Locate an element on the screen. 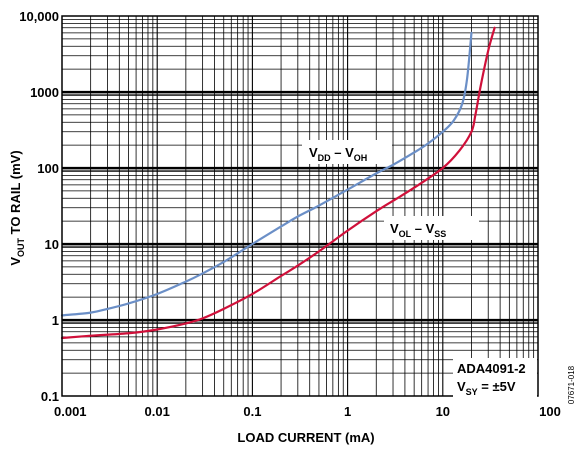 This screenshot has height=454, width=583. y-axis-label: VOUT TO RAIL (mV) is located at coordinates (17, 207).